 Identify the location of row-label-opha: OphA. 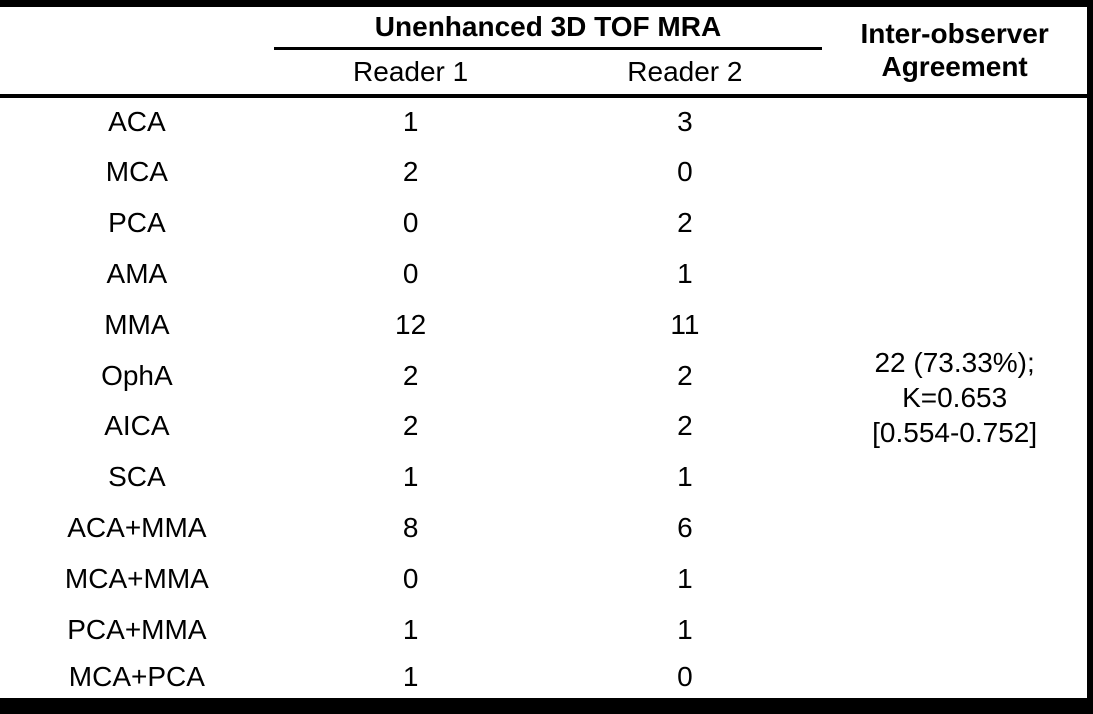
(137, 375).